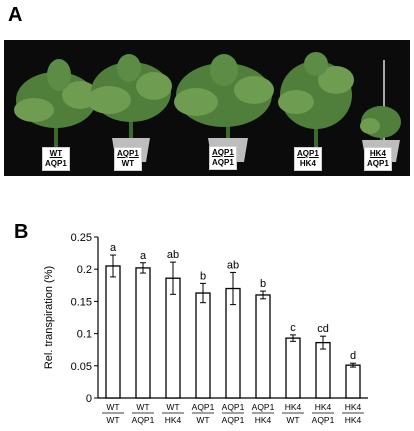 The width and height of the screenshot is (414, 431). I want to click on y-tick-label: 0.05, so click(81, 367).